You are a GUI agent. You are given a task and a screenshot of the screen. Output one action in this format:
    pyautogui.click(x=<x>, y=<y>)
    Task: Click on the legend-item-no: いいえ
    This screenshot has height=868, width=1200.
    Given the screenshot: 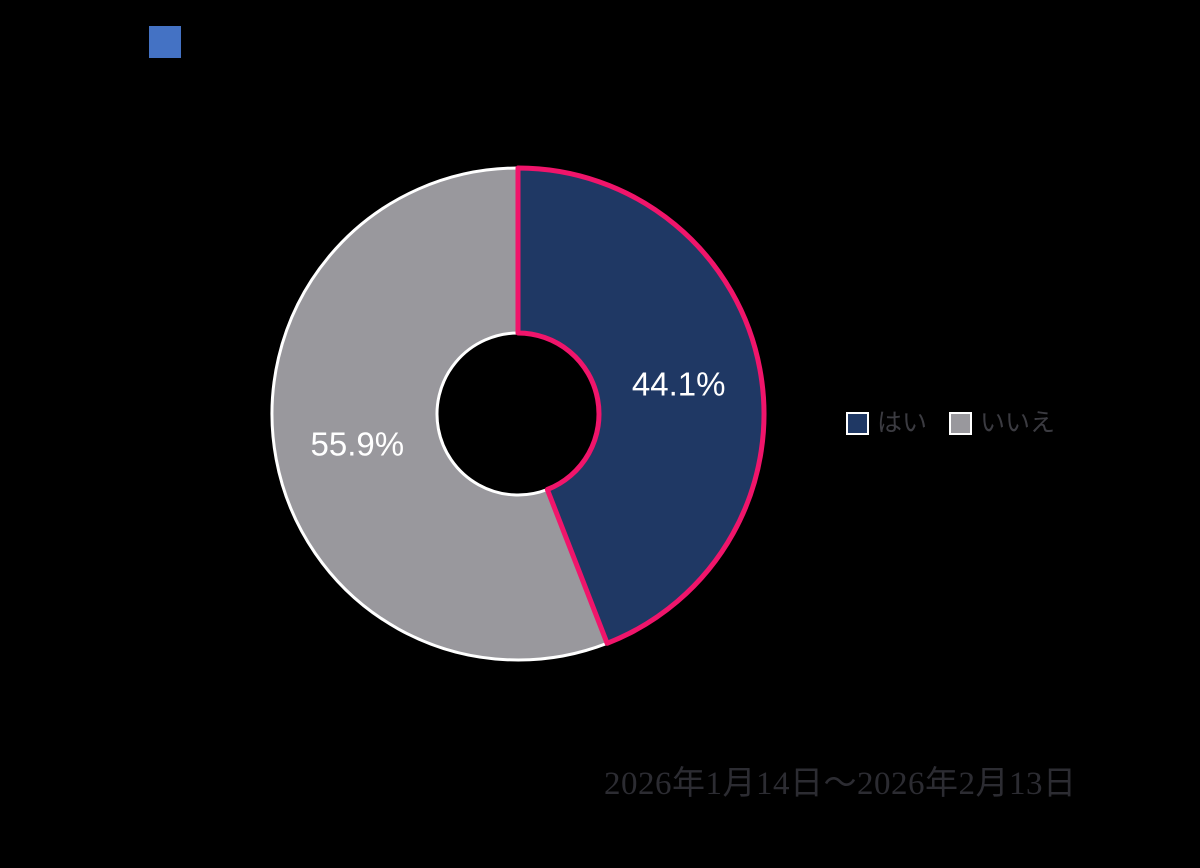 What is the action you would take?
    pyautogui.click(x=1002, y=423)
    